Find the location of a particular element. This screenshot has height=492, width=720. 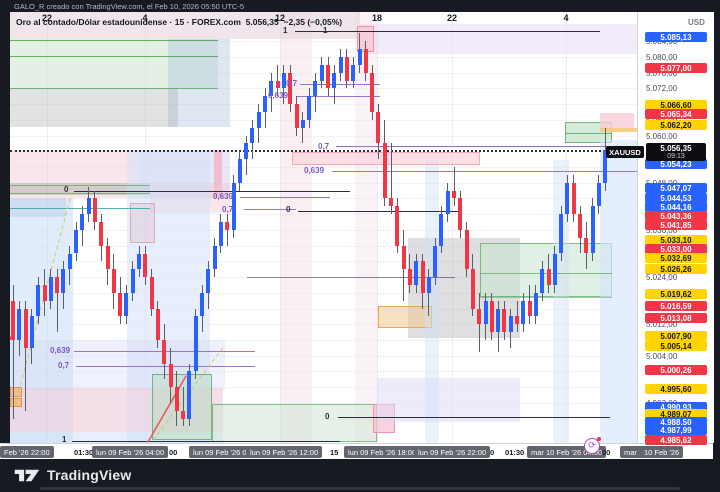

replay-icon: ⟳ is located at coordinates (592, 445).